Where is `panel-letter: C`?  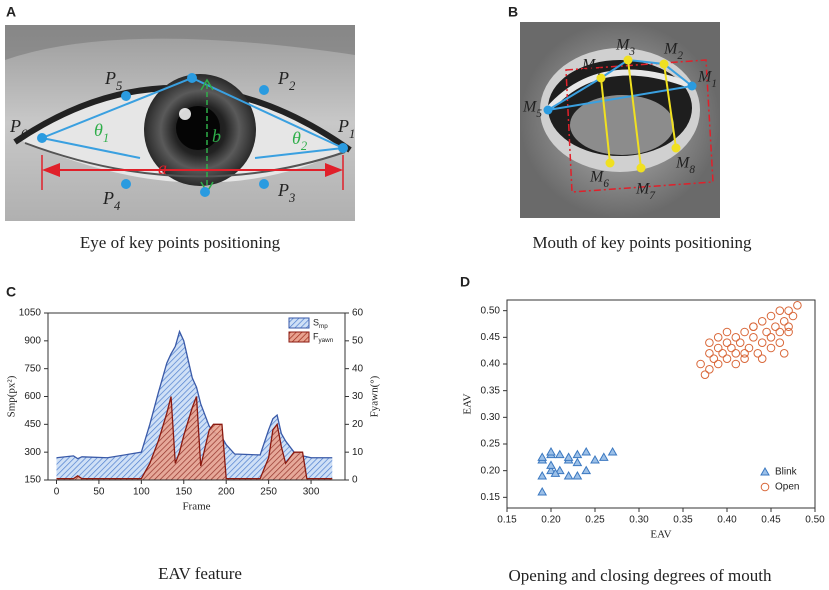 panel-letter: C is located at coordinates (11, 292).